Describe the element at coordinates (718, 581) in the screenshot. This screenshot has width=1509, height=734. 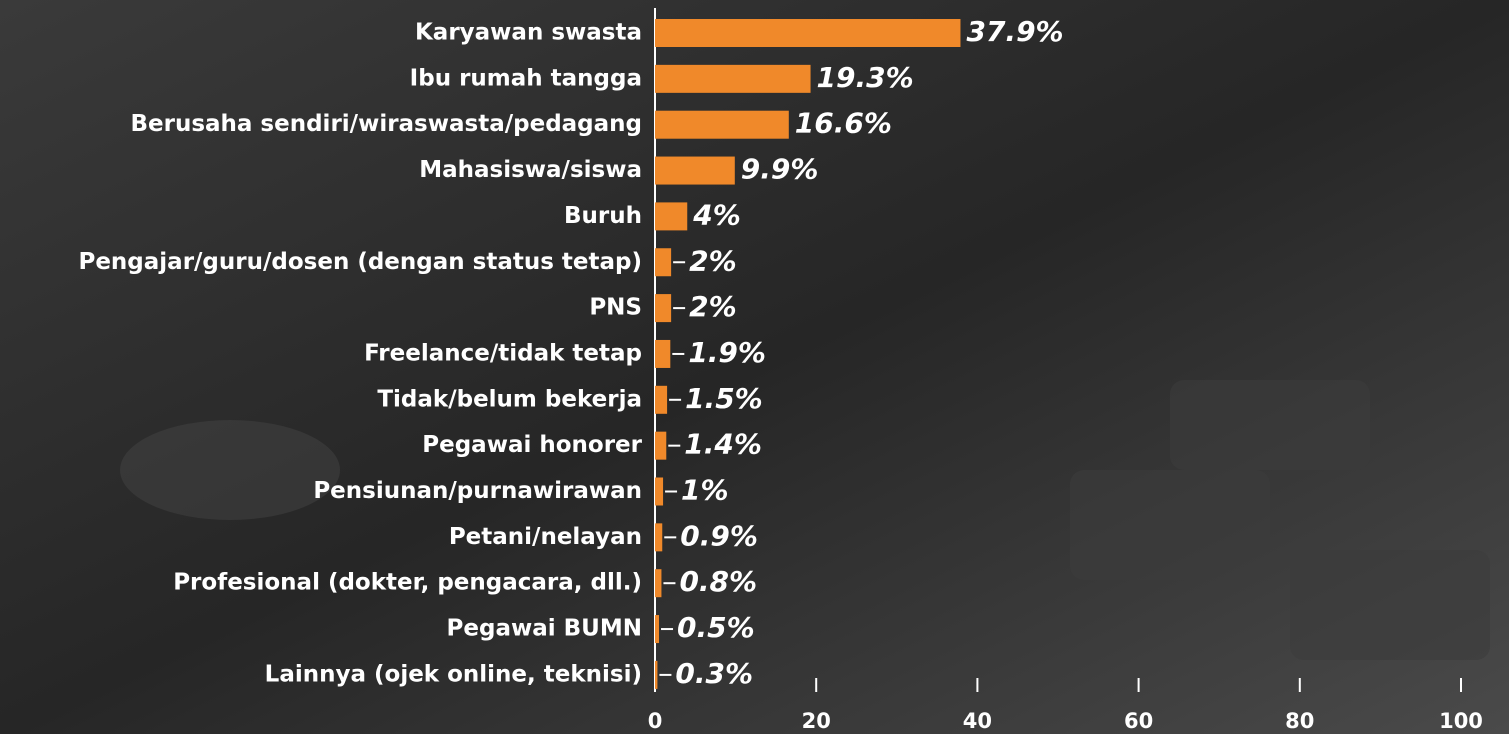
I see `value-label: 0.8%` at that location.